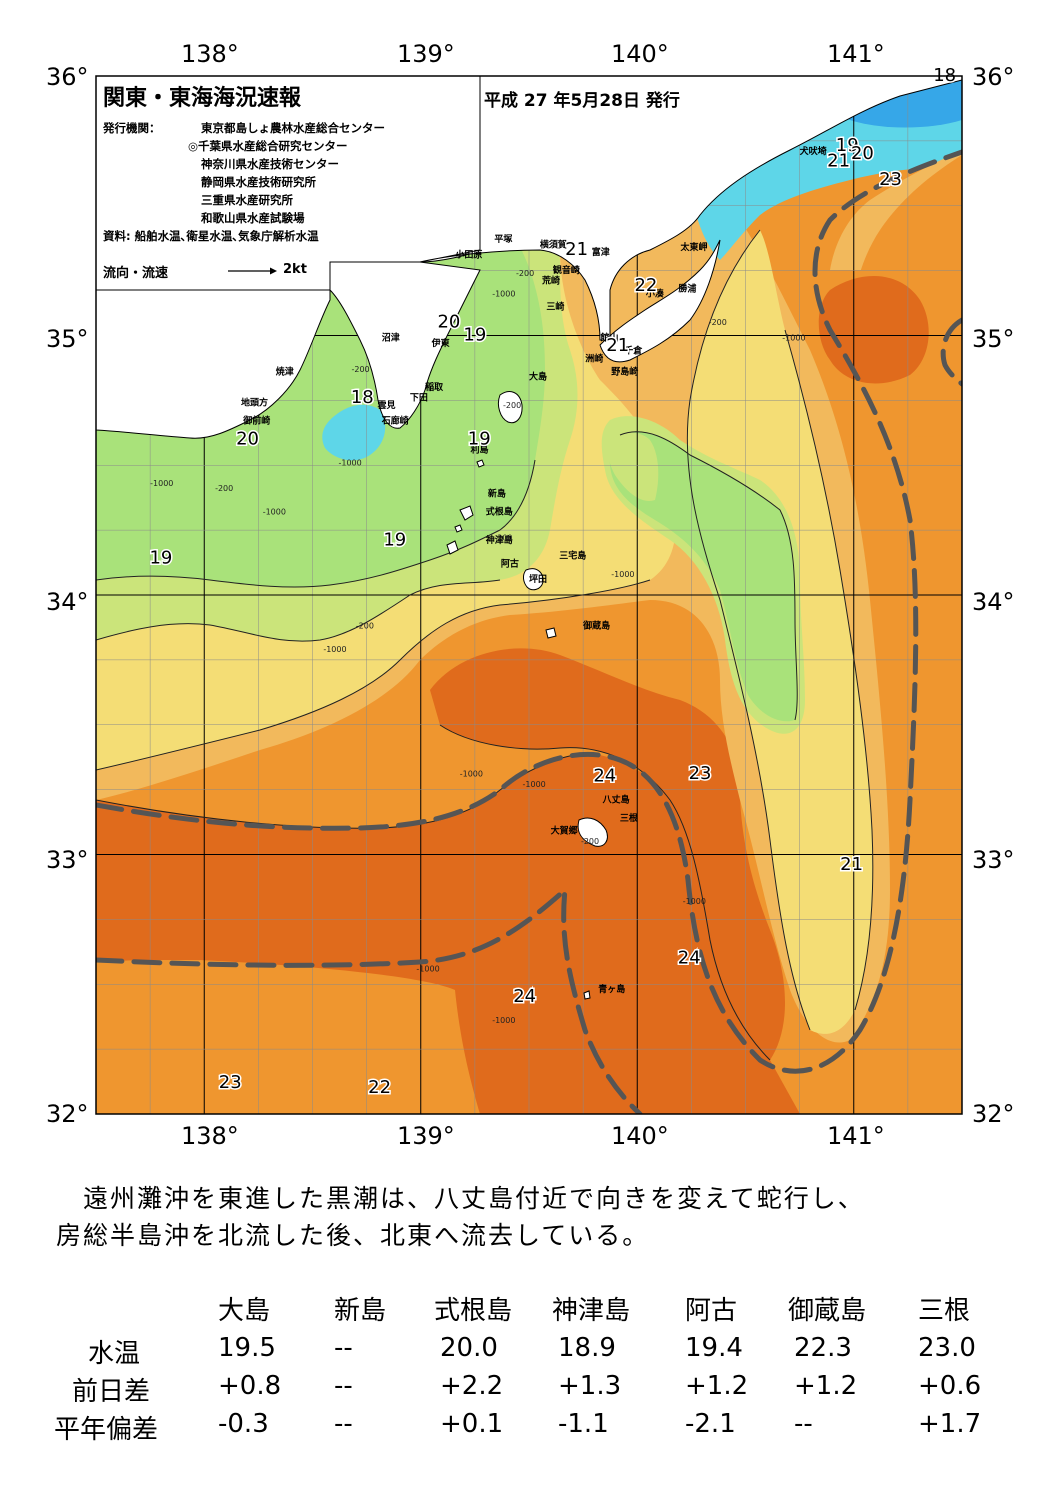  What do you see at coordinates (993, 602) in the screenshot?
I see `lat-label-right-34: 34°` at bounding box center [993, 602].